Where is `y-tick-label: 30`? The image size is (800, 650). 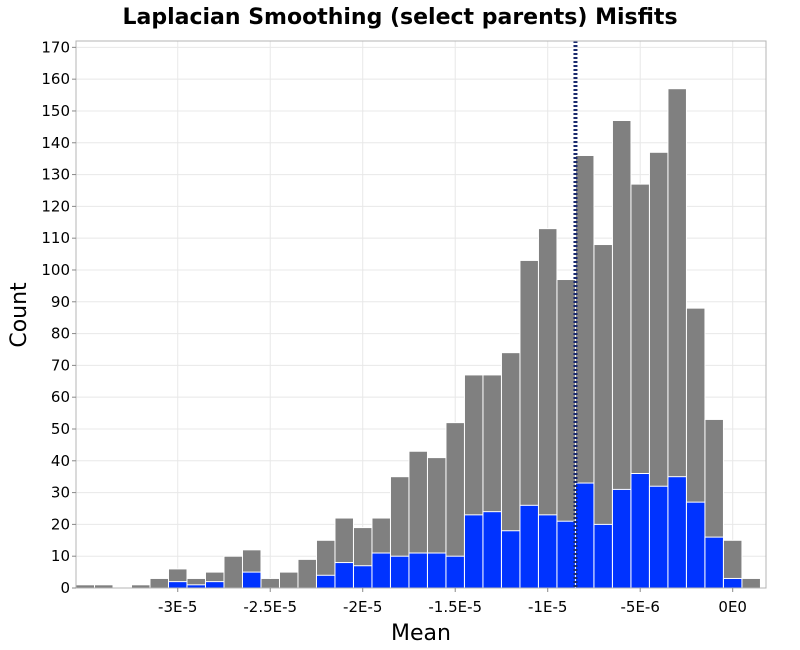
y-tick-label: 30 is located at coordinates (60, 493).